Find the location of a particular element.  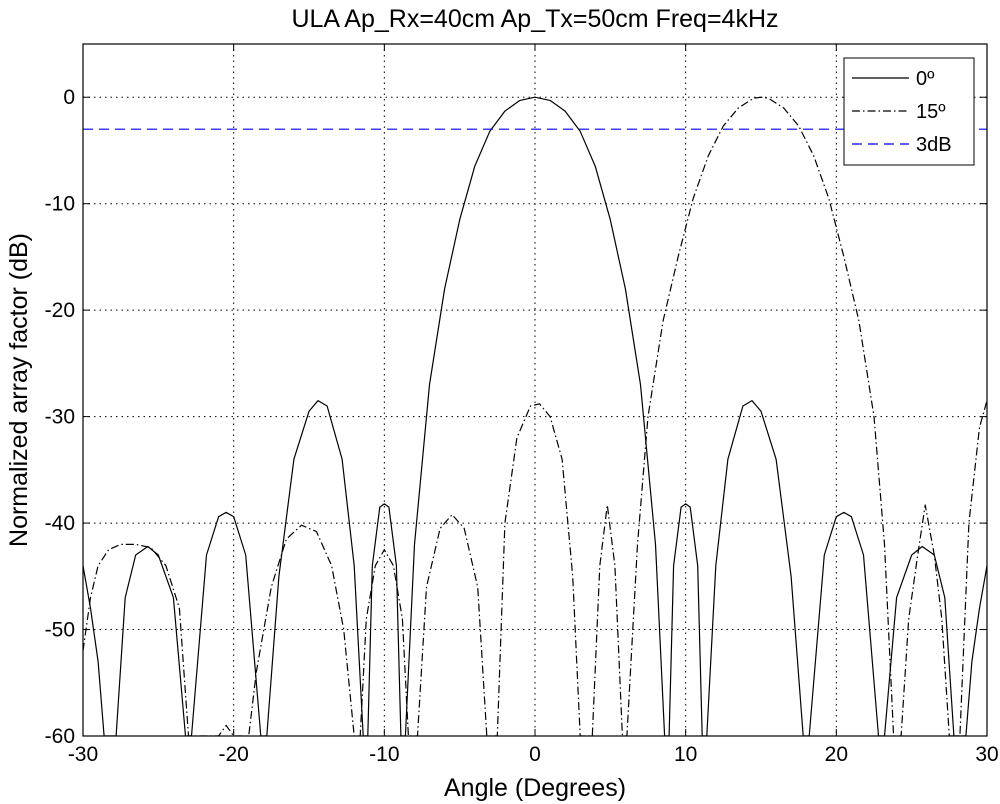

y-tick-label: -30 is located at coordinates (60, 417).